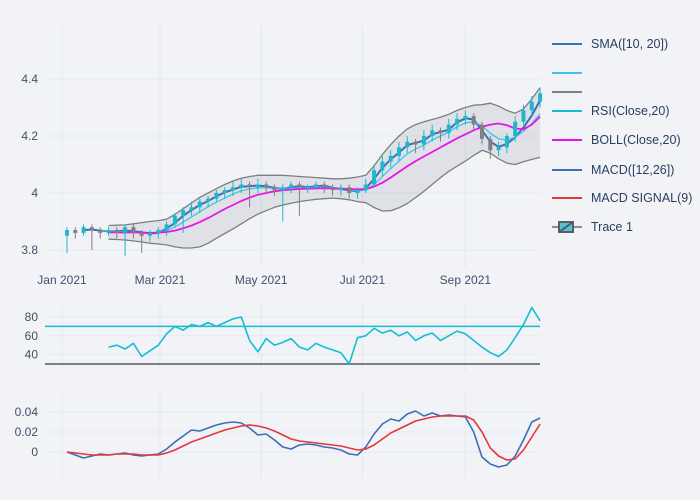  Describe the element at coordinates (324, 335) in the screenshot. I see `rsi-line` at that location.